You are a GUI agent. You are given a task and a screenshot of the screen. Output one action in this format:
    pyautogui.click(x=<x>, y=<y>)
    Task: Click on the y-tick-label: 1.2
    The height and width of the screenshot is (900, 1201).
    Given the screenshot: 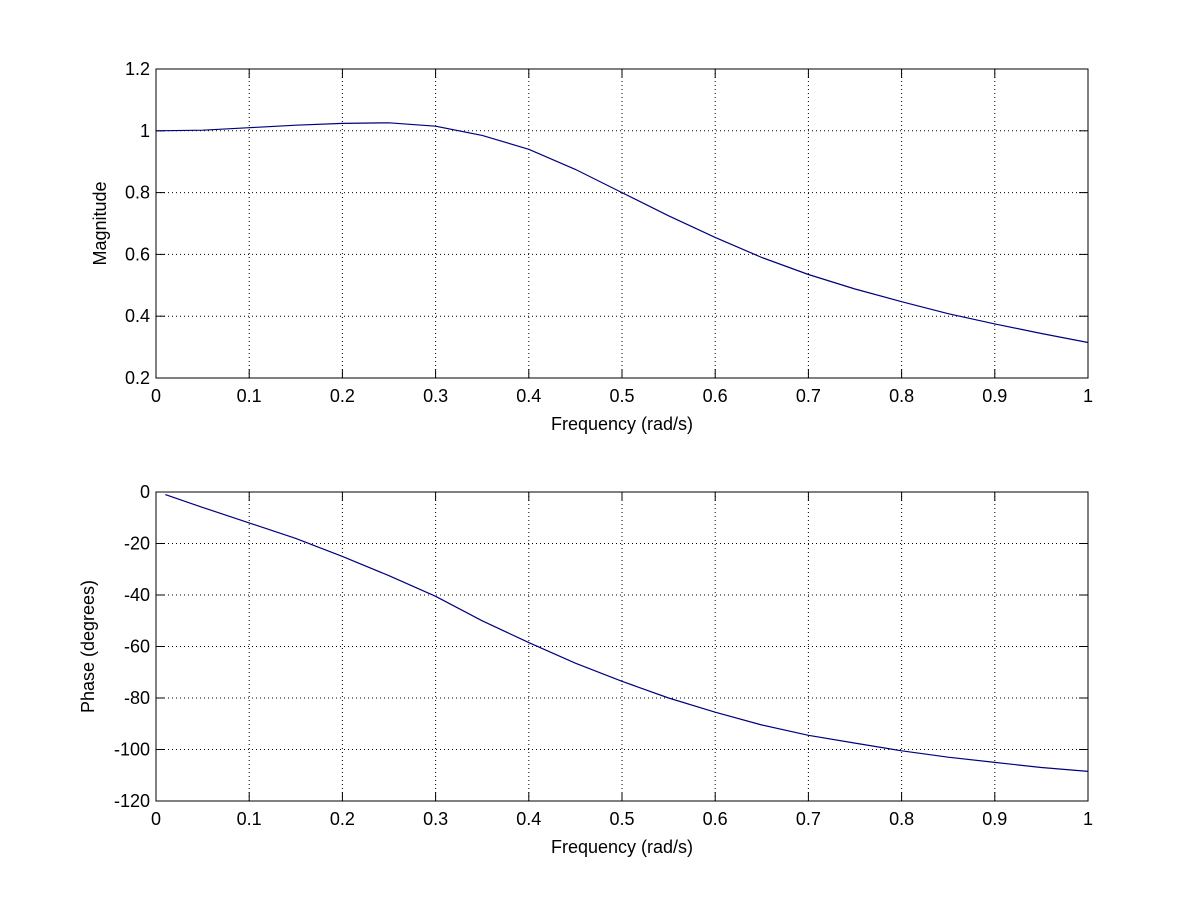 What is the action you would take?
    pyautogui.click(x=137, y=69)
    